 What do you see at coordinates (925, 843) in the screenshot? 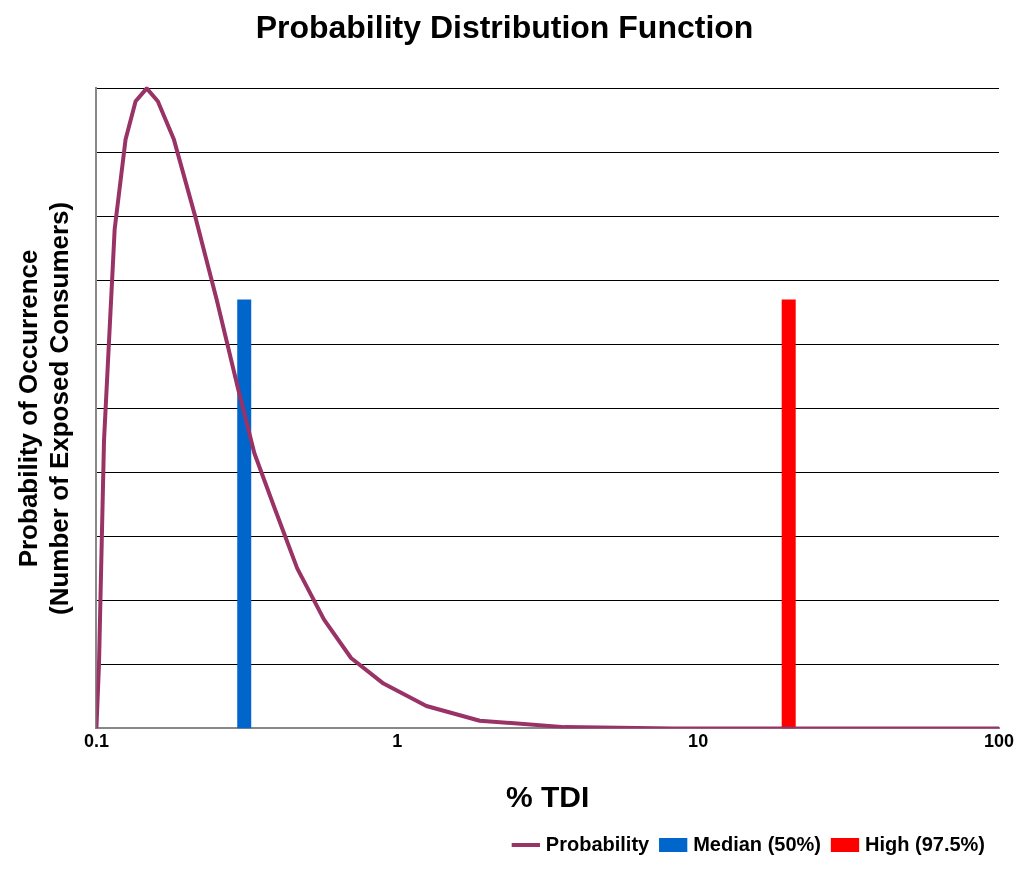
I see `legend-label: High (97.5%)` at bounding box center [925, 843].